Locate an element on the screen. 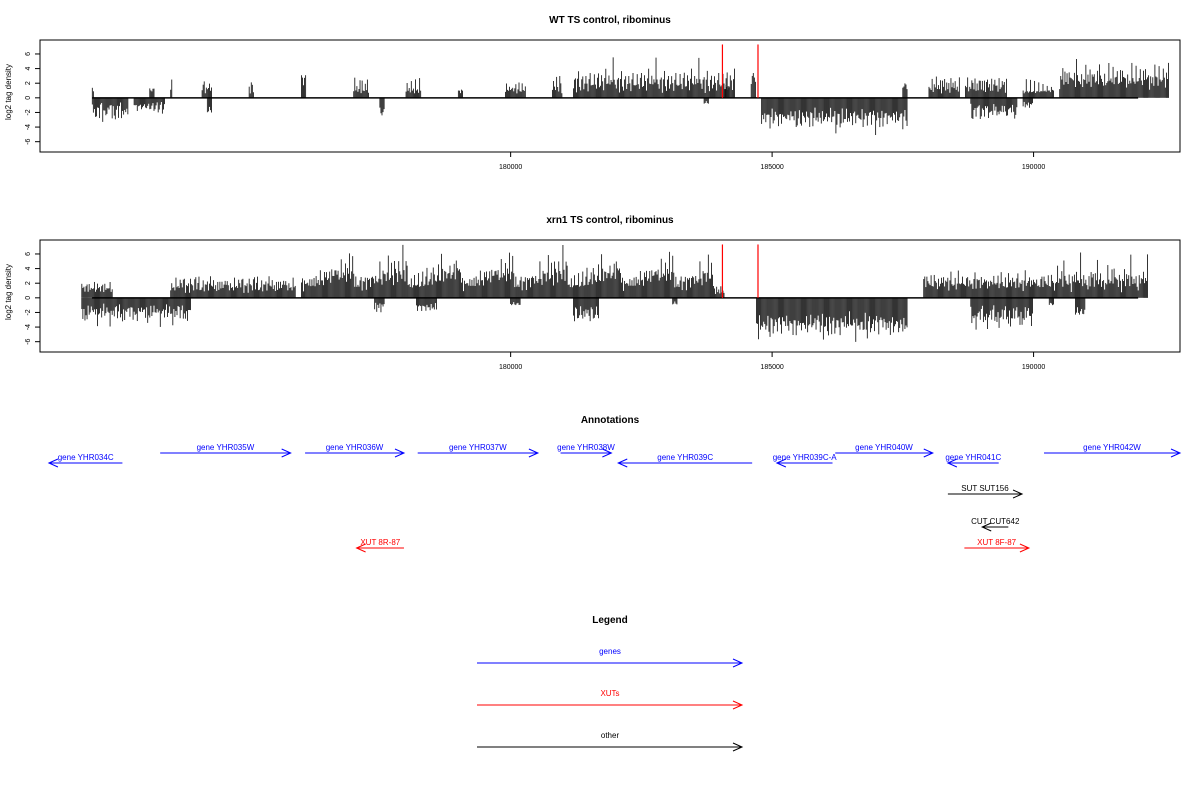 Image resolution: width=1200 pixels, height=800 pixels. feature-label: gene YHR039C-A is located at coordinates (805, 457).